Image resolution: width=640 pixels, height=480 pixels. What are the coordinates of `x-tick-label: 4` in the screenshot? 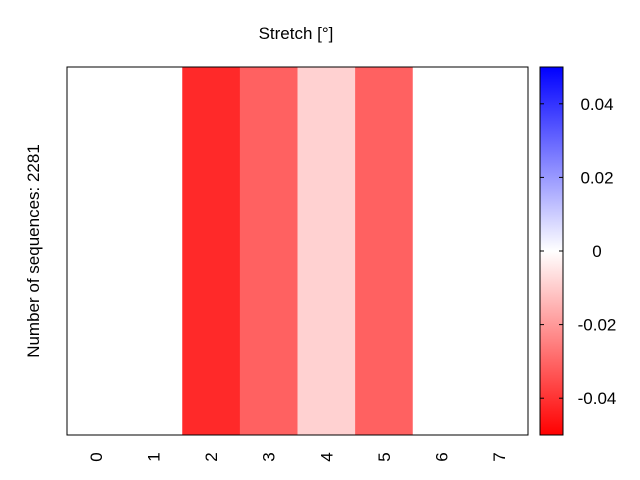 It's located at (326, 456).